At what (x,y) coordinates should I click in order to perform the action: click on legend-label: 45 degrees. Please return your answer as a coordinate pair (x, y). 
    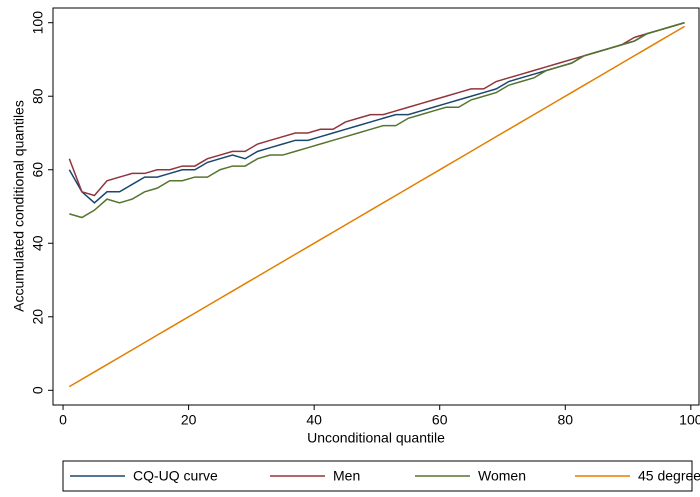
    Looking at the image, I should click on (669, 476).